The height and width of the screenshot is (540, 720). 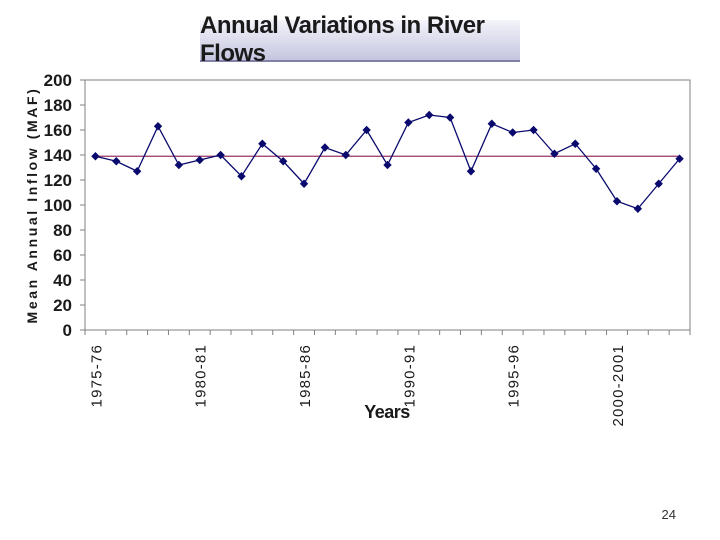 I want to click on x-tick-label: 1975-76, so click(x=96, y=375).